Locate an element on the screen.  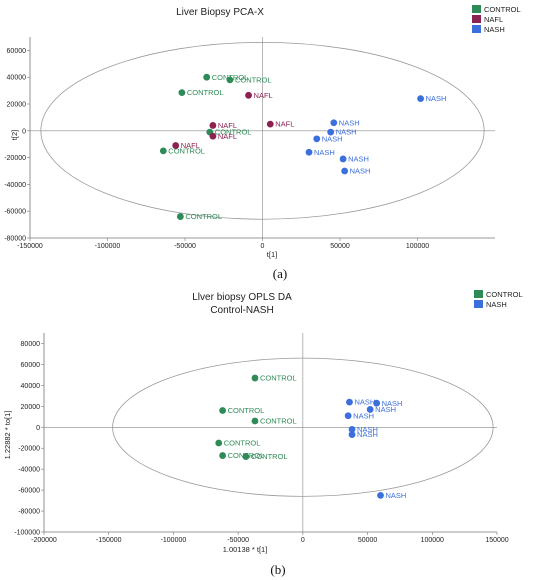
opls-x-tick-label: -50000 is located at coordinates (238, 540).